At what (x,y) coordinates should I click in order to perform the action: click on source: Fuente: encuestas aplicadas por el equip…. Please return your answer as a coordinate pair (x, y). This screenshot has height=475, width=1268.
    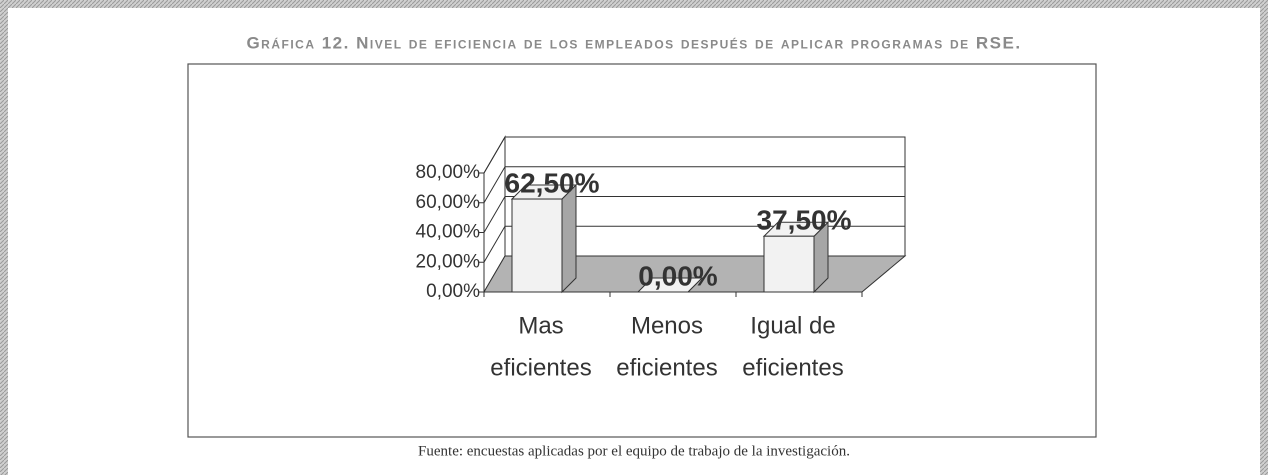
    Looking at the image, I should click on (634, 451).